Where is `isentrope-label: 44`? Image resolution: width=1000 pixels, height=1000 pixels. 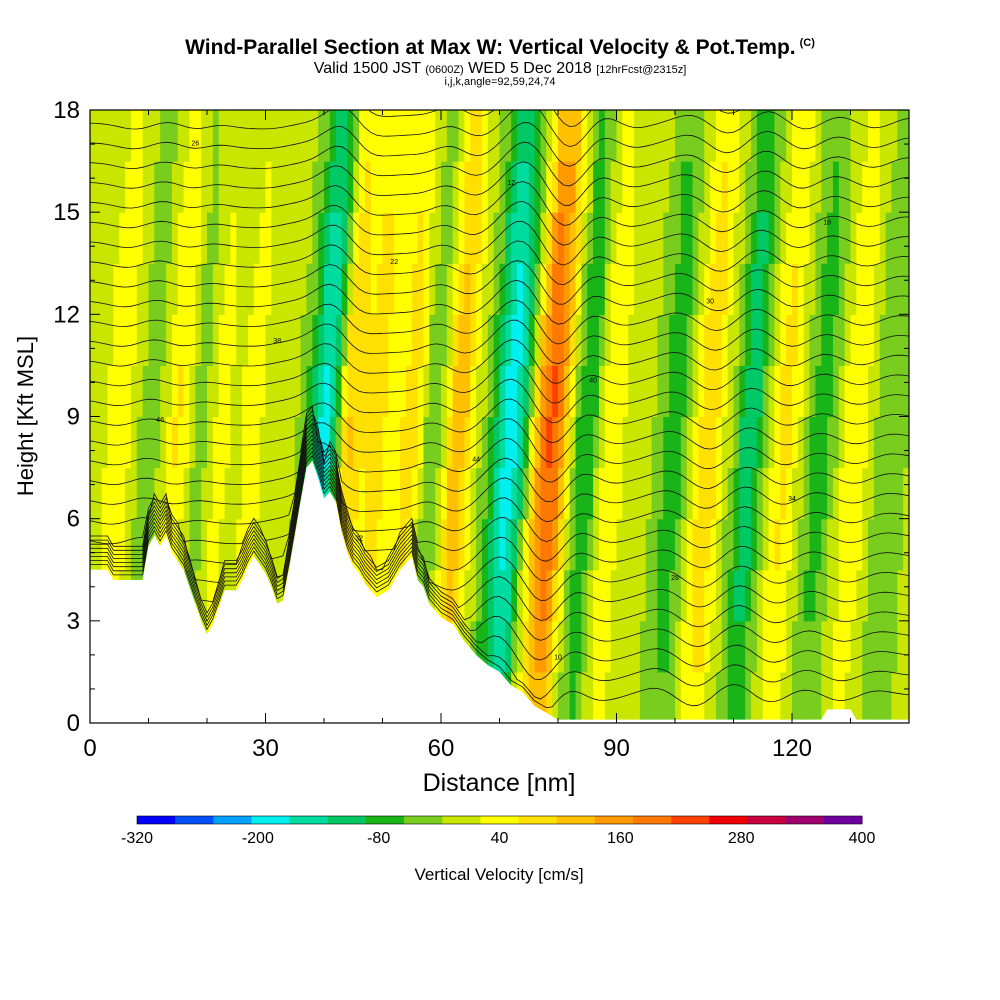 isentrope-label: 44 is located at coordinates (476, 460).